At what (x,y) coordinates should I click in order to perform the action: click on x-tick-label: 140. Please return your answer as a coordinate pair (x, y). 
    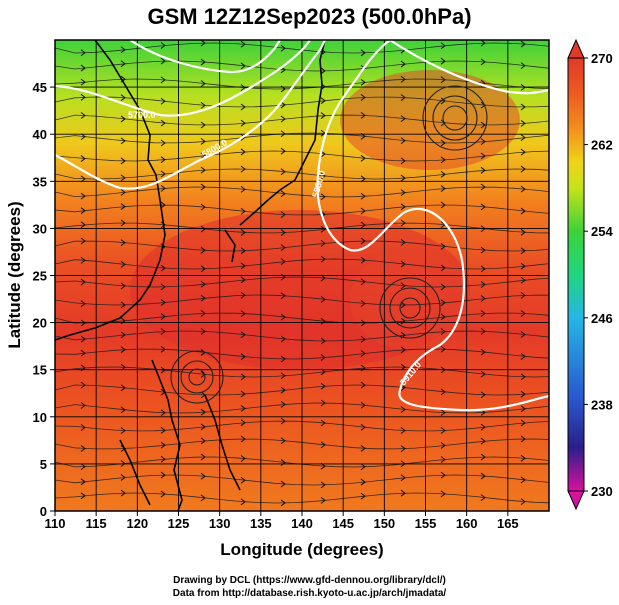
    Looking at the image, I should click on (302, 523).